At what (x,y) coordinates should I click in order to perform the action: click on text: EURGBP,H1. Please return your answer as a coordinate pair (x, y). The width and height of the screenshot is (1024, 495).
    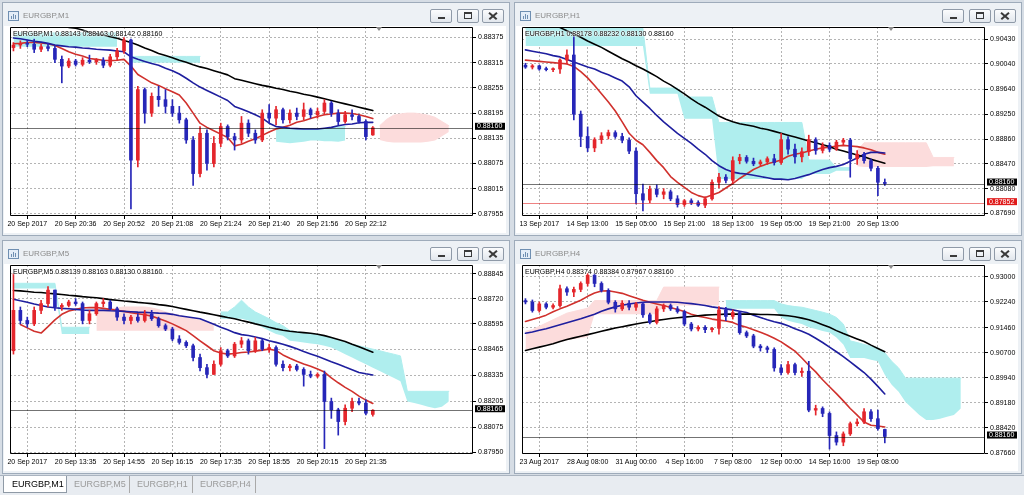
    Looking at the image, I should click on (161, 484).